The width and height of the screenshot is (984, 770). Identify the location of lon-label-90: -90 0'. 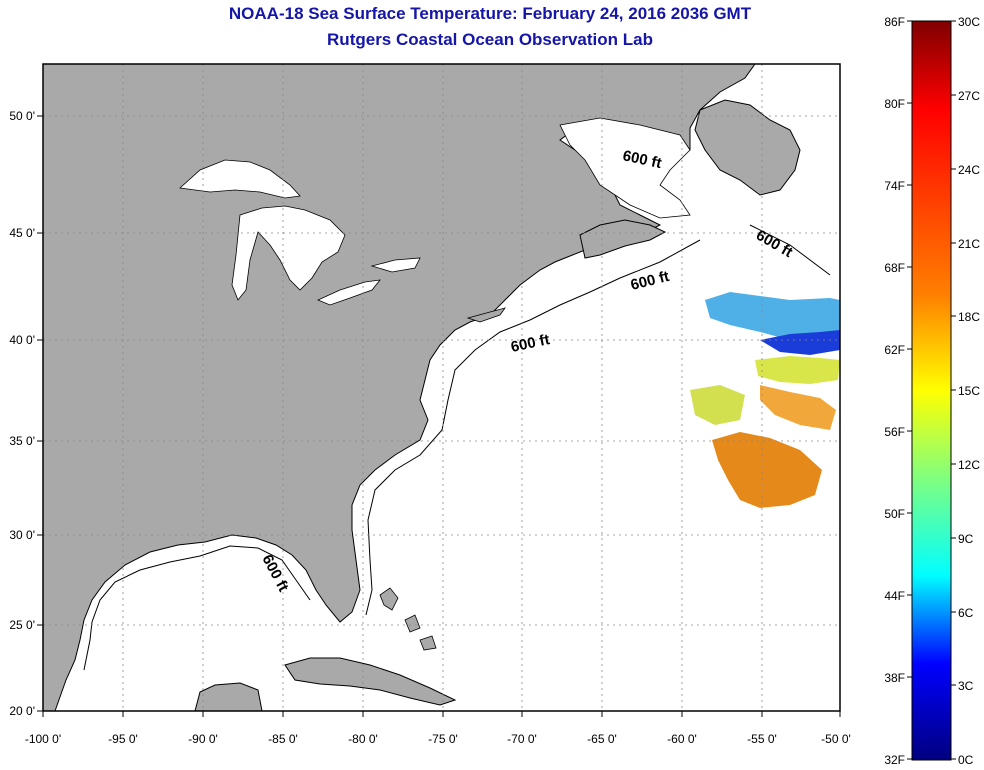
(203, 739).